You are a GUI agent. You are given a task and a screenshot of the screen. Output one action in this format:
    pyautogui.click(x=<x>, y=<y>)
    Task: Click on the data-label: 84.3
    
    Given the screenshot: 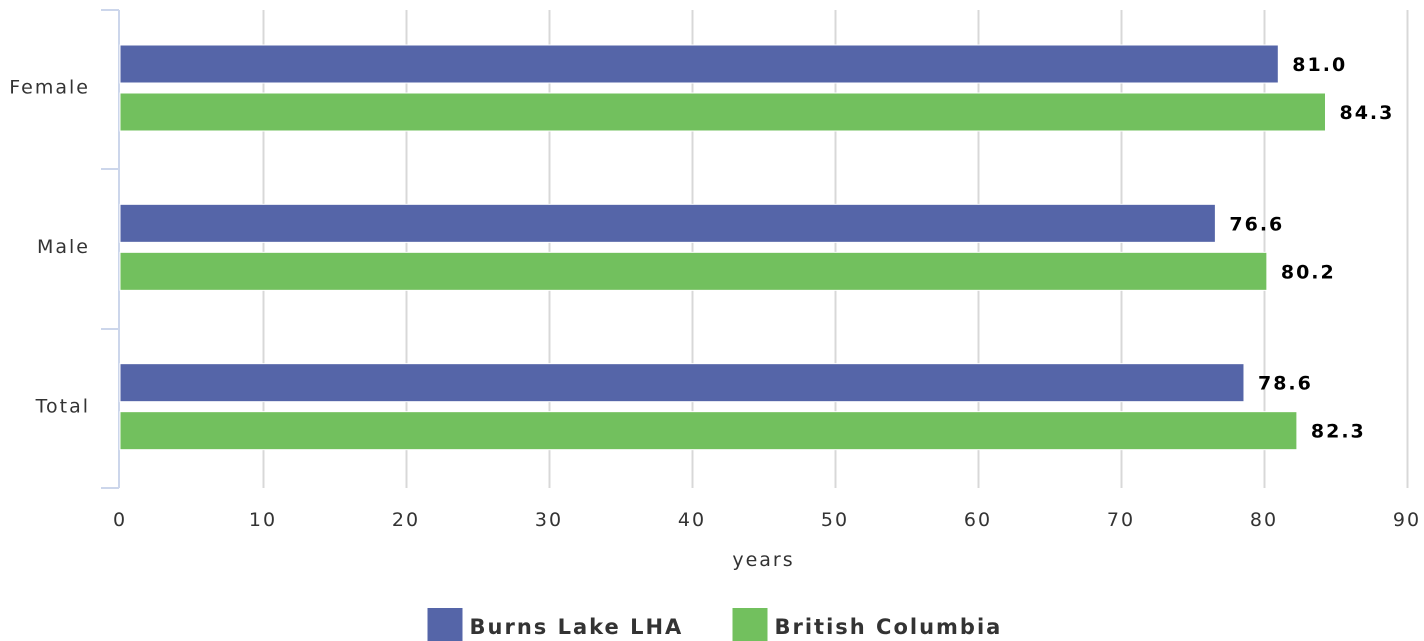 What is the action you would take?
    pyautogui.click(x=1366, y=113)
    